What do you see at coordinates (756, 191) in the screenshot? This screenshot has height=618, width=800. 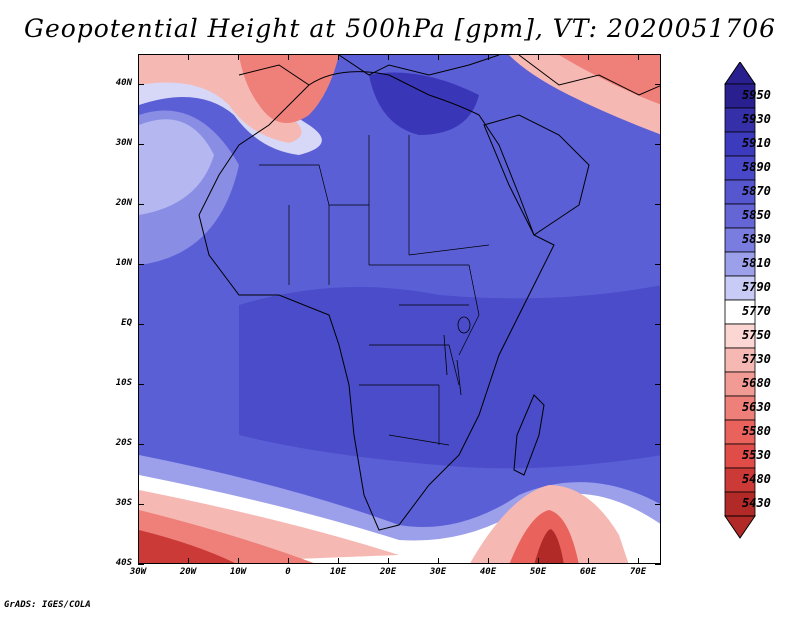 I see `colorbar-label-5870: 5870` at bounding box center [756, 191].